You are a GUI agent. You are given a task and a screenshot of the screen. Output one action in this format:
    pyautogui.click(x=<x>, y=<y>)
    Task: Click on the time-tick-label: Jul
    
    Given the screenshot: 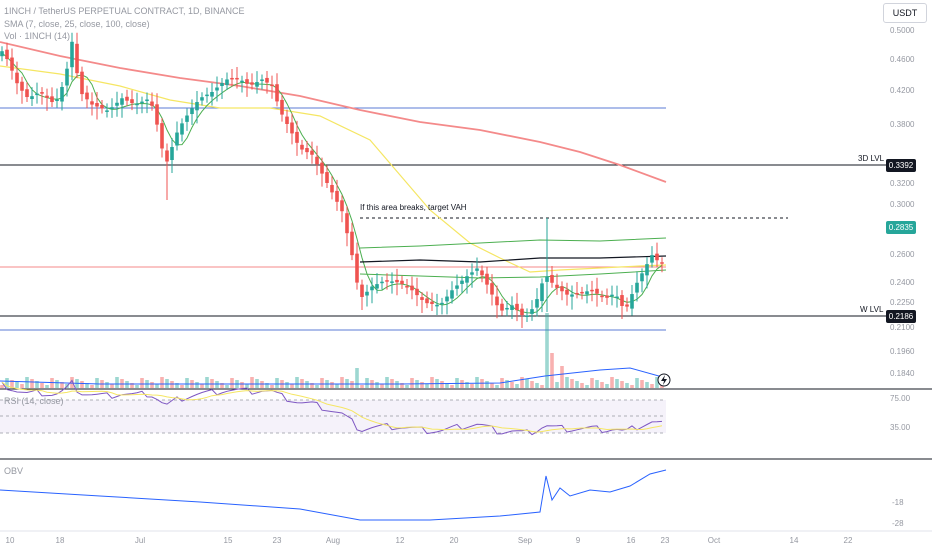 What is the action you would take?
    pyautogui.click(x=140, y=540)
    